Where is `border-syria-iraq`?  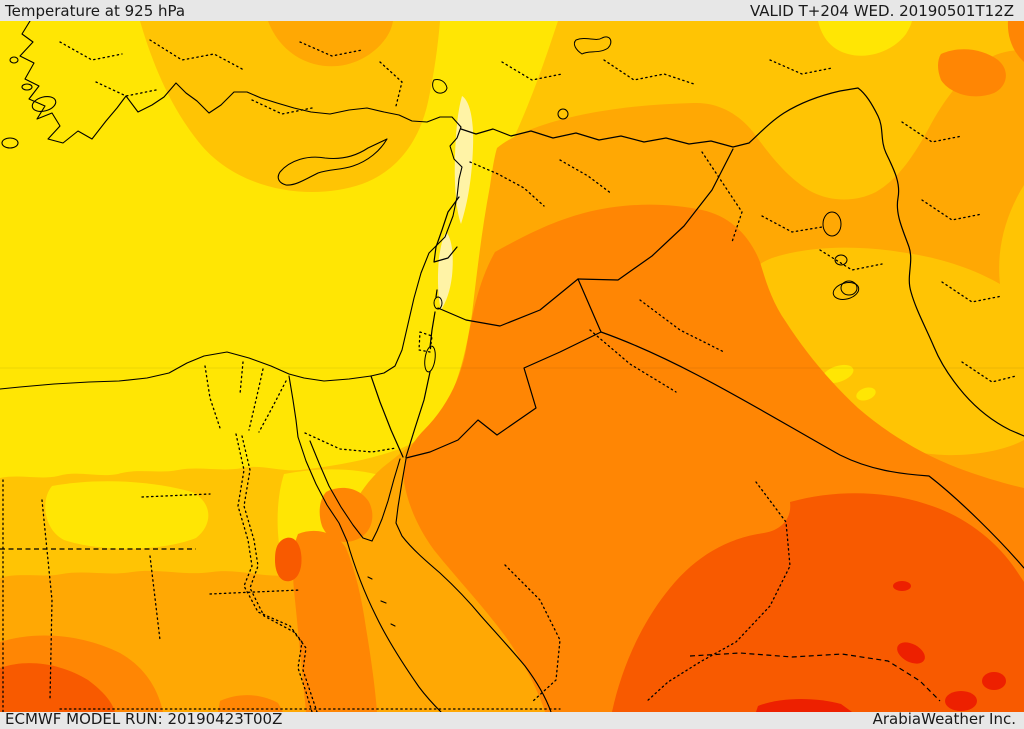 border-syria-iraq is located at coordinates (655, 214).